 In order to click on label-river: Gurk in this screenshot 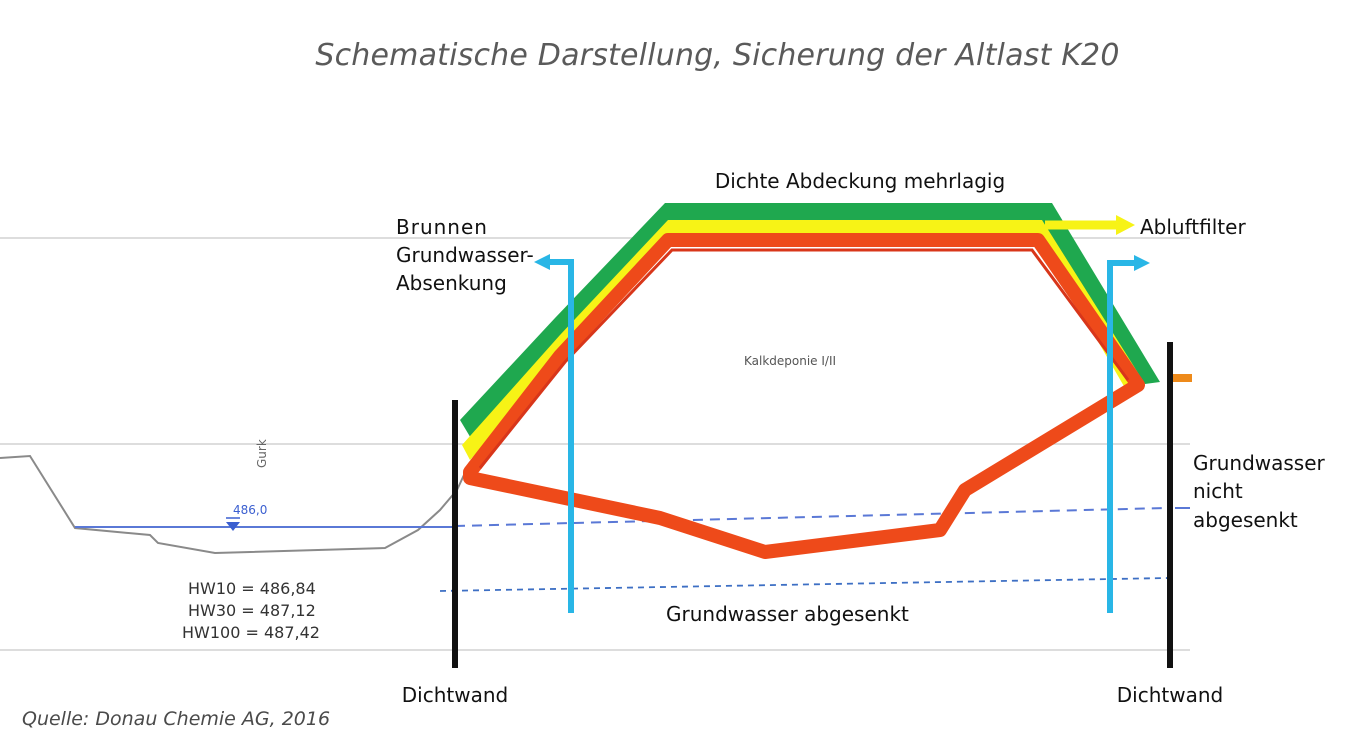, I will do `click(262, 453)`.